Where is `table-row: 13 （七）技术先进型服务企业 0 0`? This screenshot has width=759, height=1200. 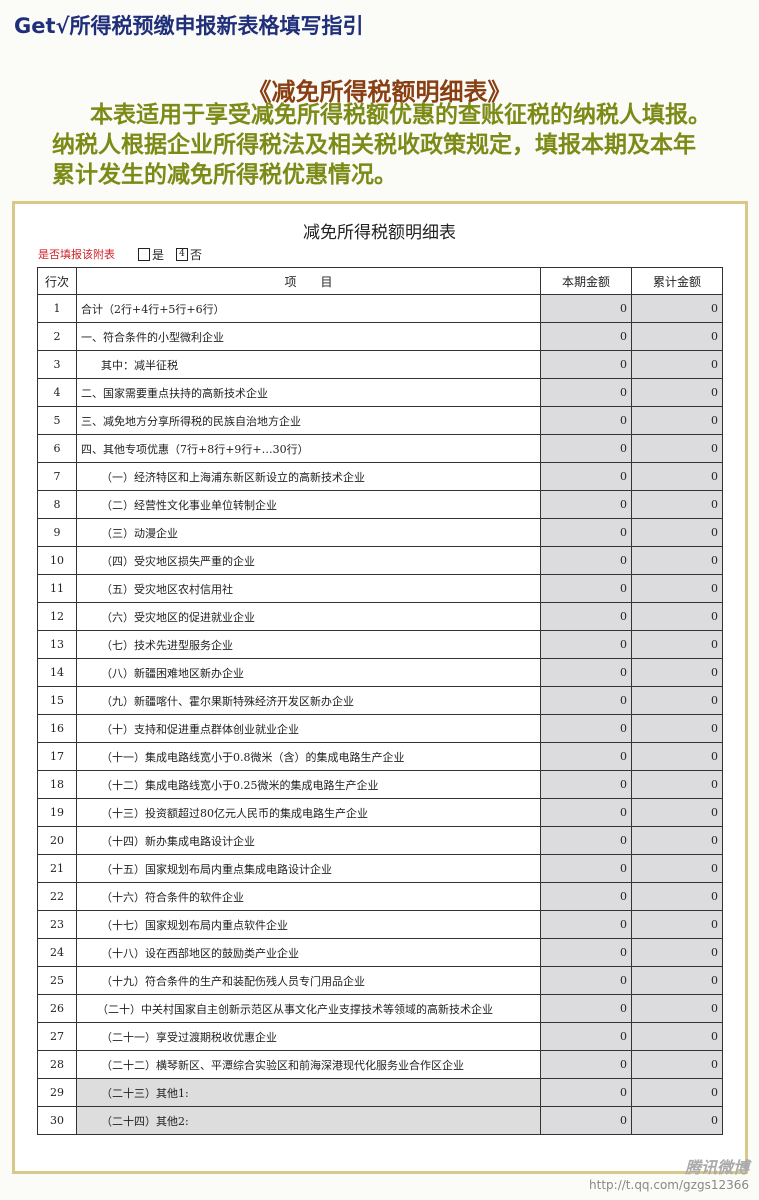 table-row: 13 （七）技术先进型服务企业 0 0 is located at coordinates (380, 644).